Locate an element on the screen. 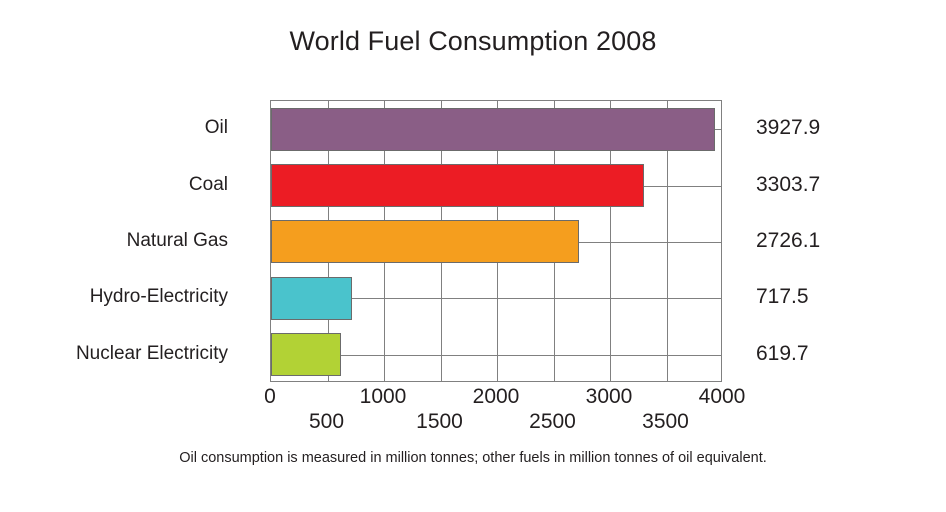 This screenshot has width=946, height=512. category-label-slot: Hydro-Electricity is located at coordinates (114, 297).